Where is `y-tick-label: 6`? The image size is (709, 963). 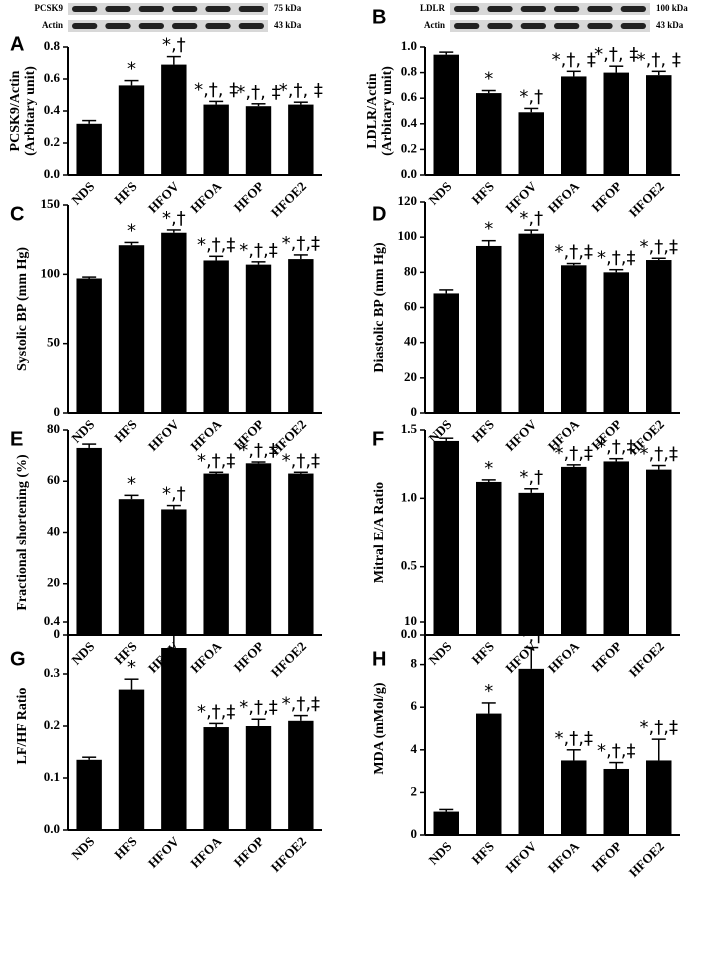 y-tick-label: 6 is located at coordinates (414, 705).